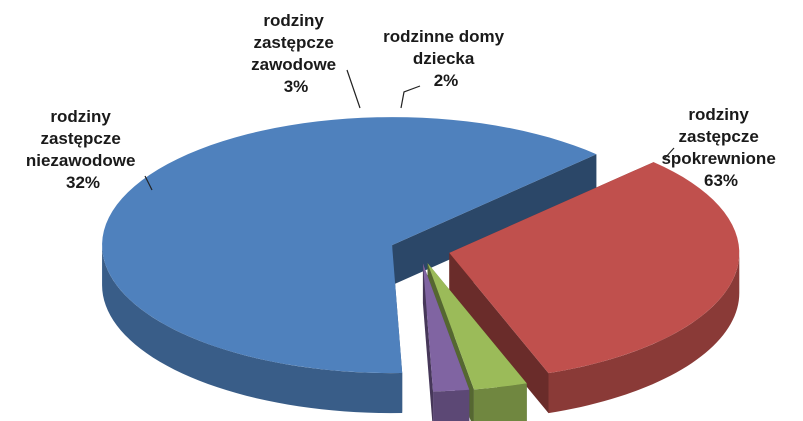 The width and height of the screenshot is (803, 421). I want to click on label-spokrewnione-line2: zastępcze, so click(718, 136).